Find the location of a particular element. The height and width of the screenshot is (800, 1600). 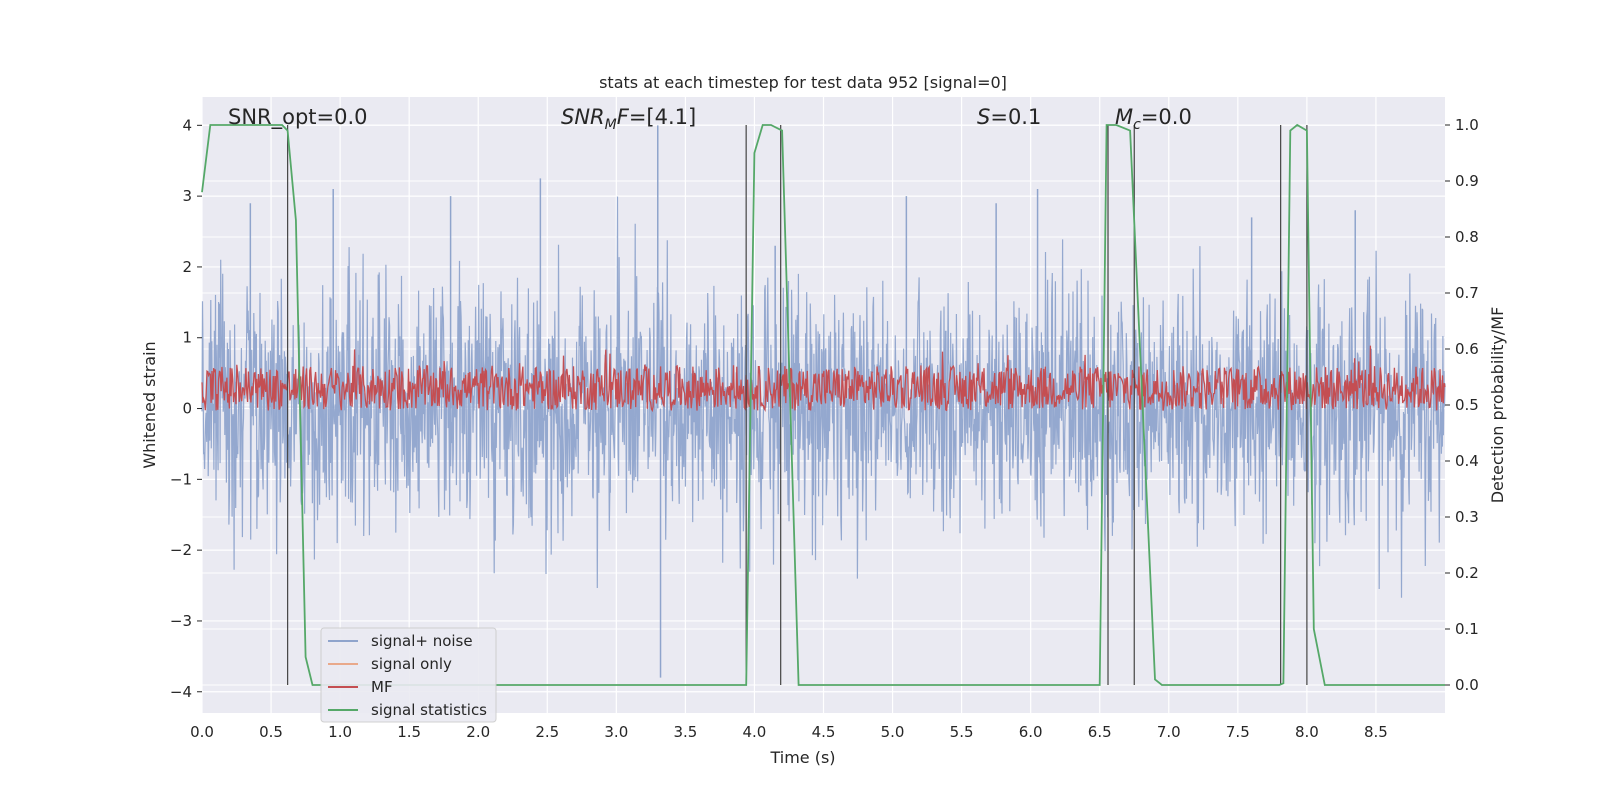

x-tick-label: 1.0 is located at coordinates (340, 732).